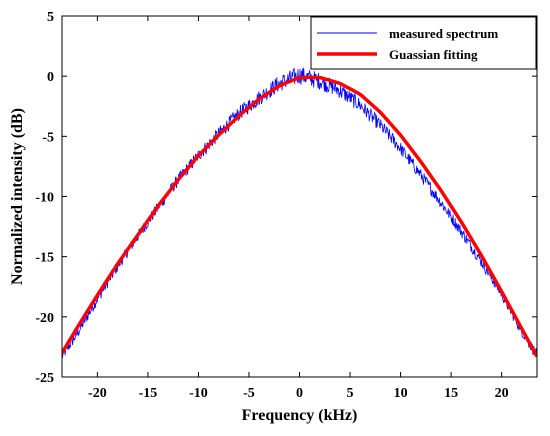 The height and width of the screenshot is (436, 550). Describe the element at coordinates (401, 393) in the screenshot. I see `x-tick-label: 10` at that location.